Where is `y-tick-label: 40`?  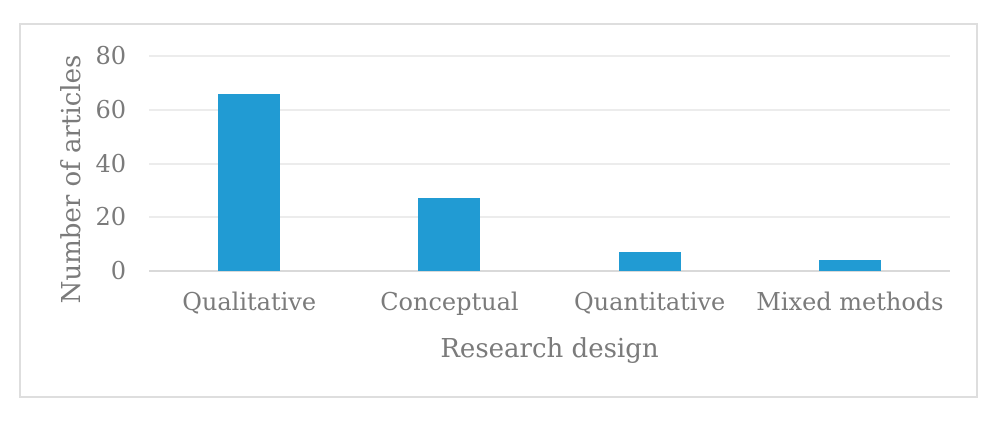 y-tick-label: 40 is located at coordinates (110, 163).